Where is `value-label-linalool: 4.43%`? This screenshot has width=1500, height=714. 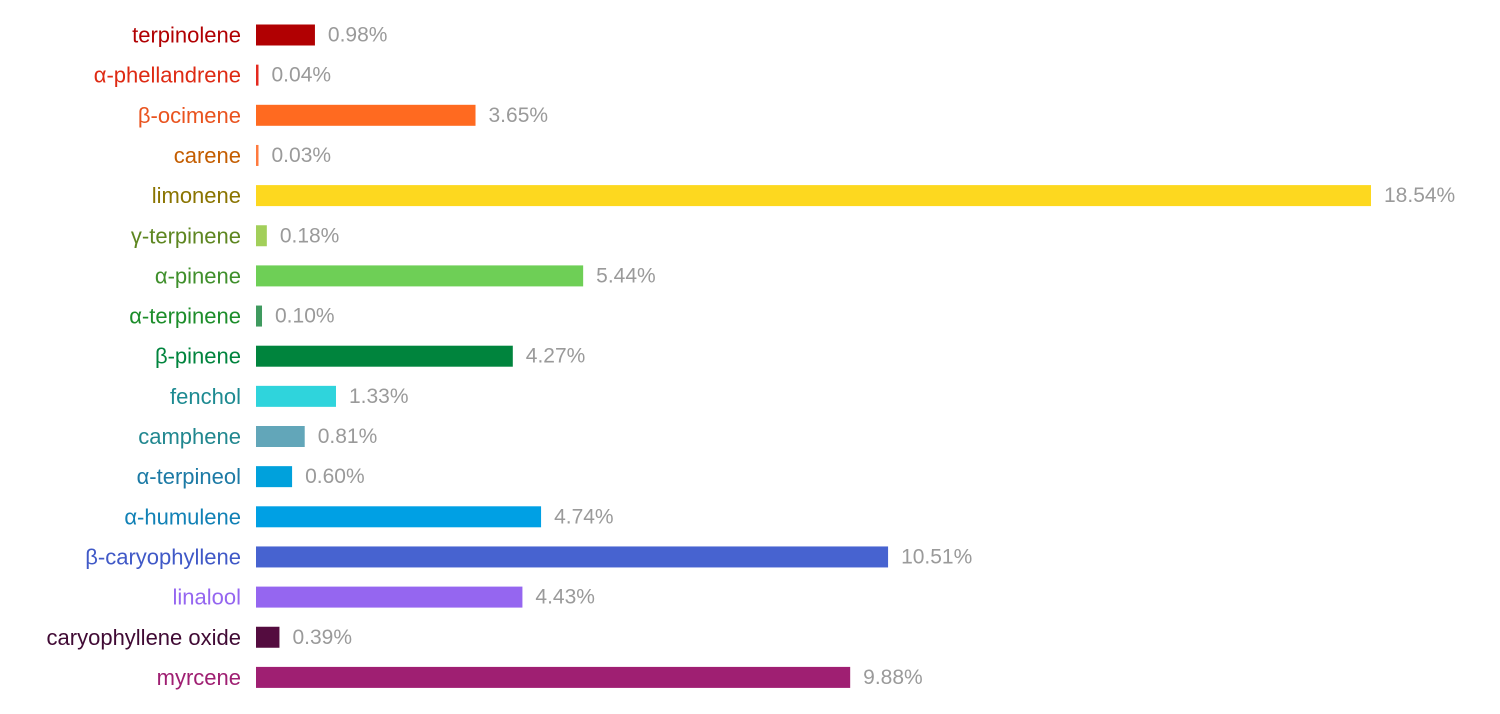 value-label-linalool: 4.43% is located at coordinates (565, 597).